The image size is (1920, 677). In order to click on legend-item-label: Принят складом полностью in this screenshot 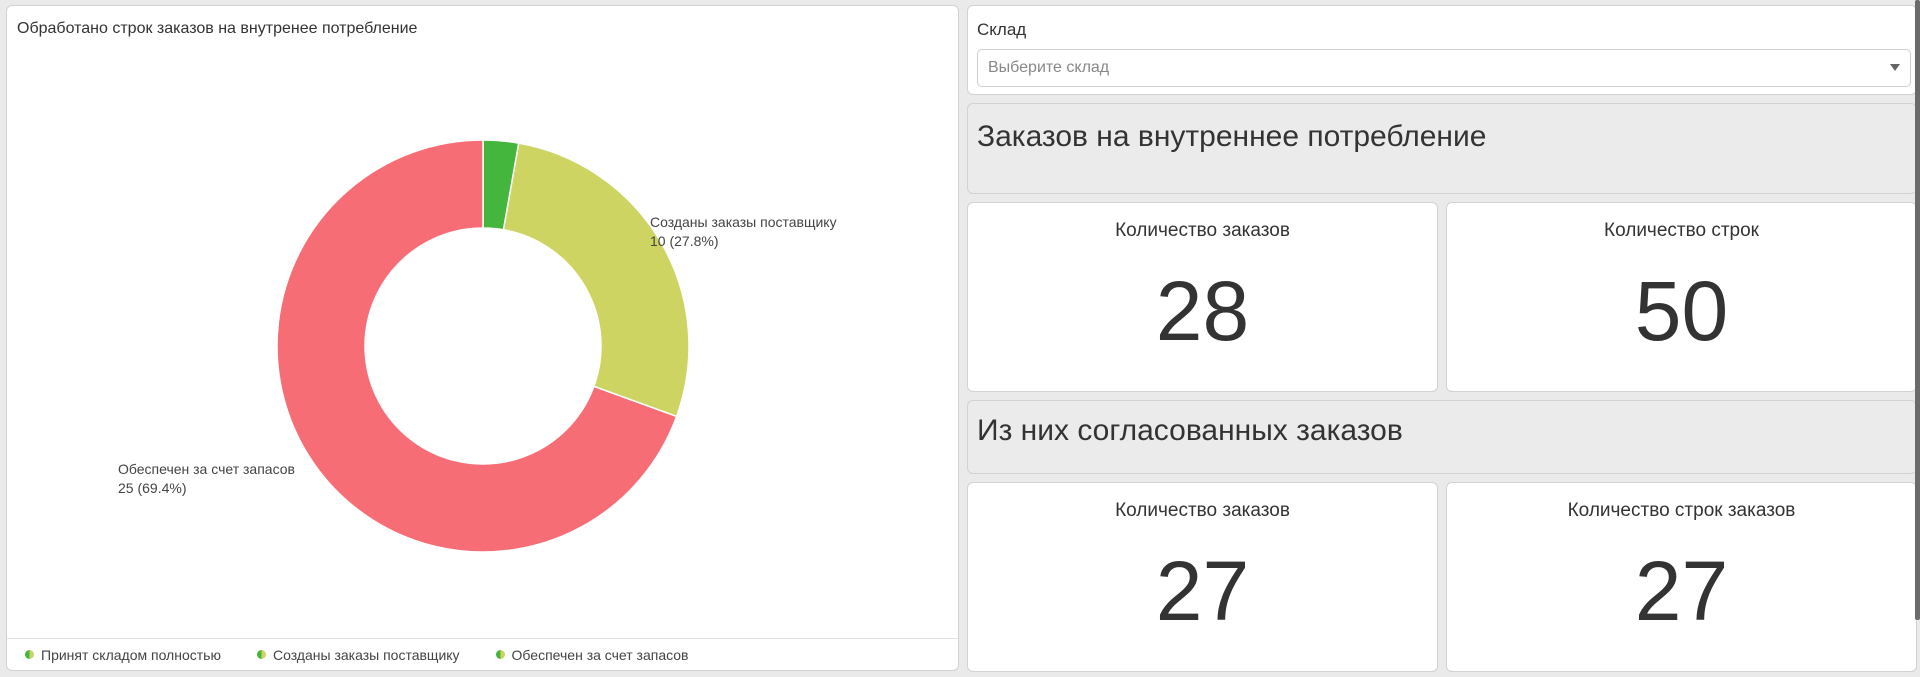, I will do `click(131, 654)`.